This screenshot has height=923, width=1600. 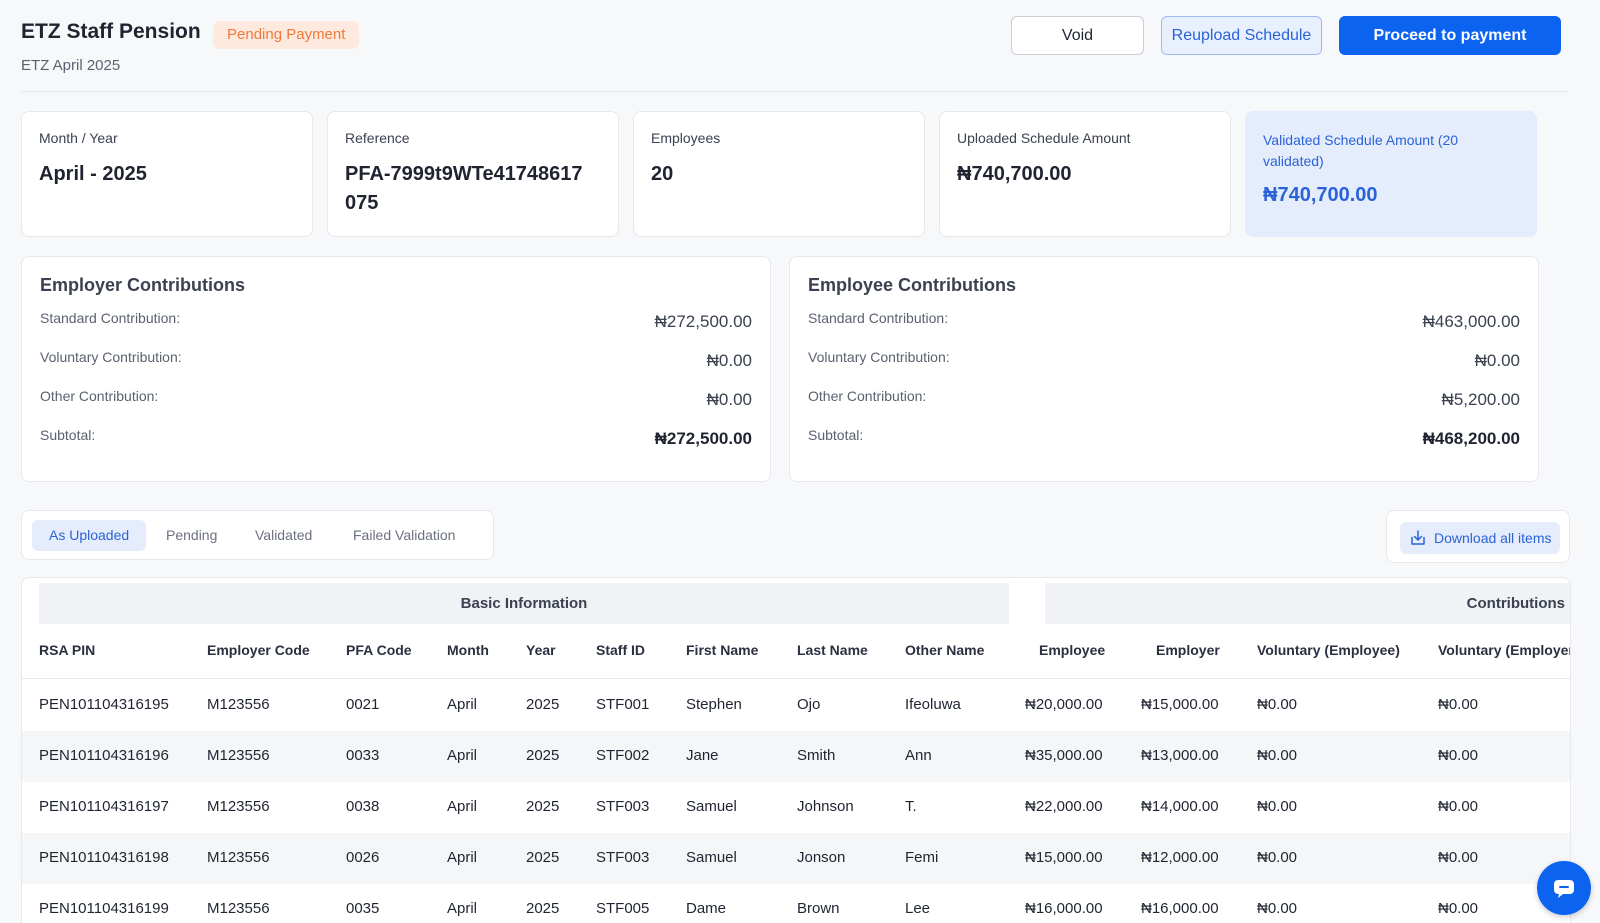 I want to click on stat-card-uploaded-amount: Uploaded Schedule Amount ₦740,700.00, so click(x=1085, y=174).